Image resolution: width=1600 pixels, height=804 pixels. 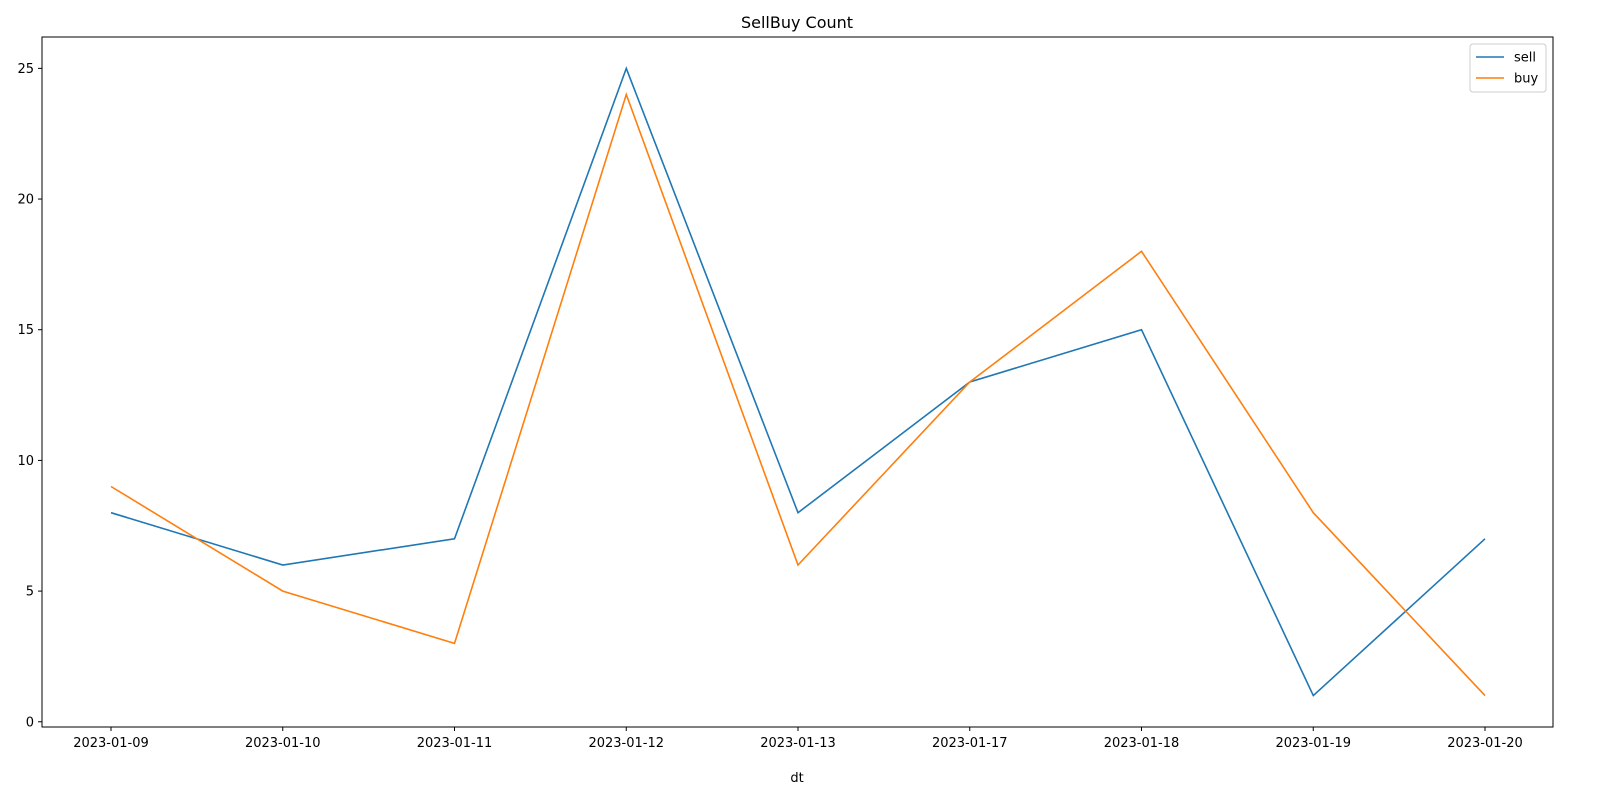 I want to click on x-tick-label: 2023-01-13, so click(x=798, y=743).